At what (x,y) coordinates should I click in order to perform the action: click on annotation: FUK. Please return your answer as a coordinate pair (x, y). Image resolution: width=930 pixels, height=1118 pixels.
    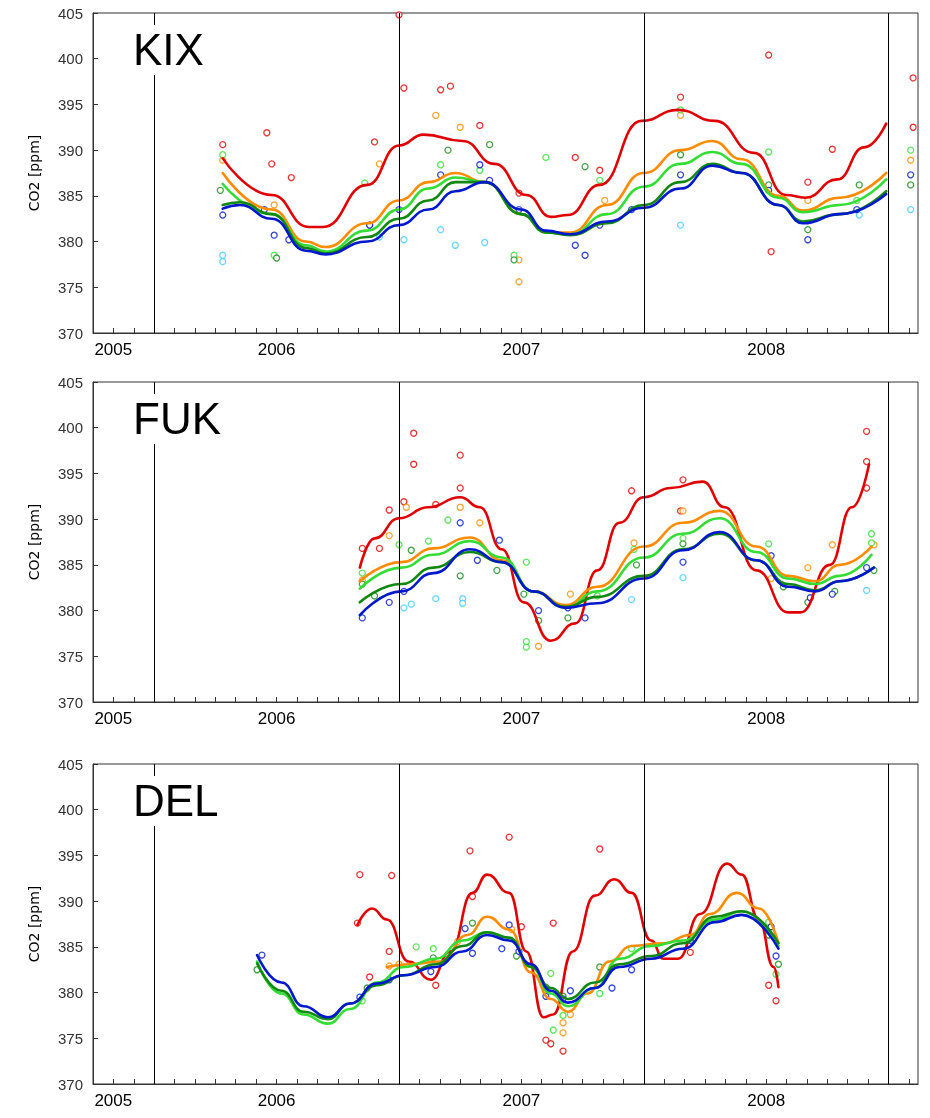
    Looking at the image, I should click on (177, 418).